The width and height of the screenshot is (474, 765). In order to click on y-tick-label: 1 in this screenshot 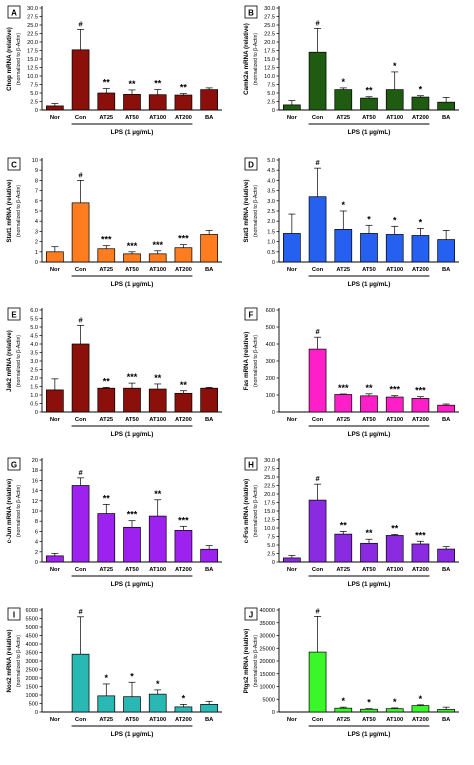, I will do `click(36, 253)`.